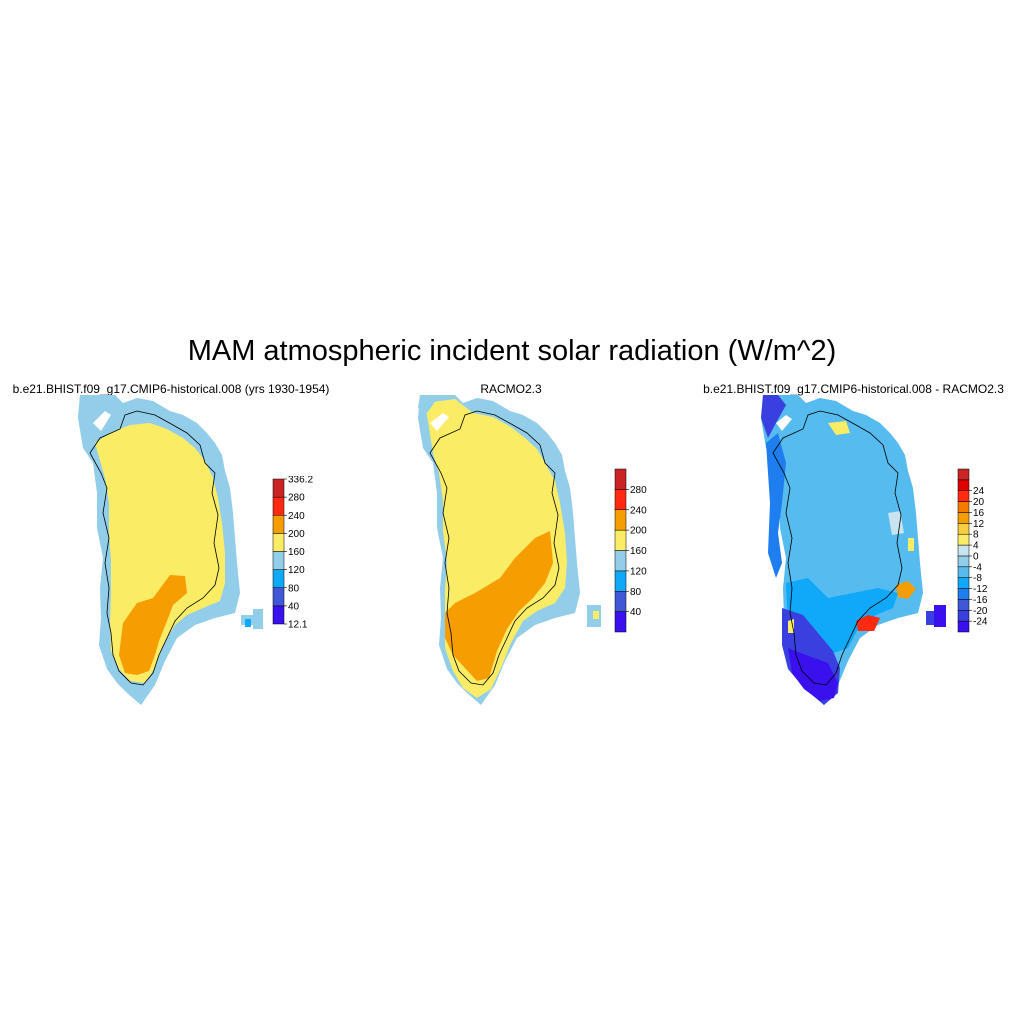 This screenshot has height=1024, width=1024. Describe the element at coordinates (979, 491) in the screenshot. I see `colorbar-label: 24` at that location.